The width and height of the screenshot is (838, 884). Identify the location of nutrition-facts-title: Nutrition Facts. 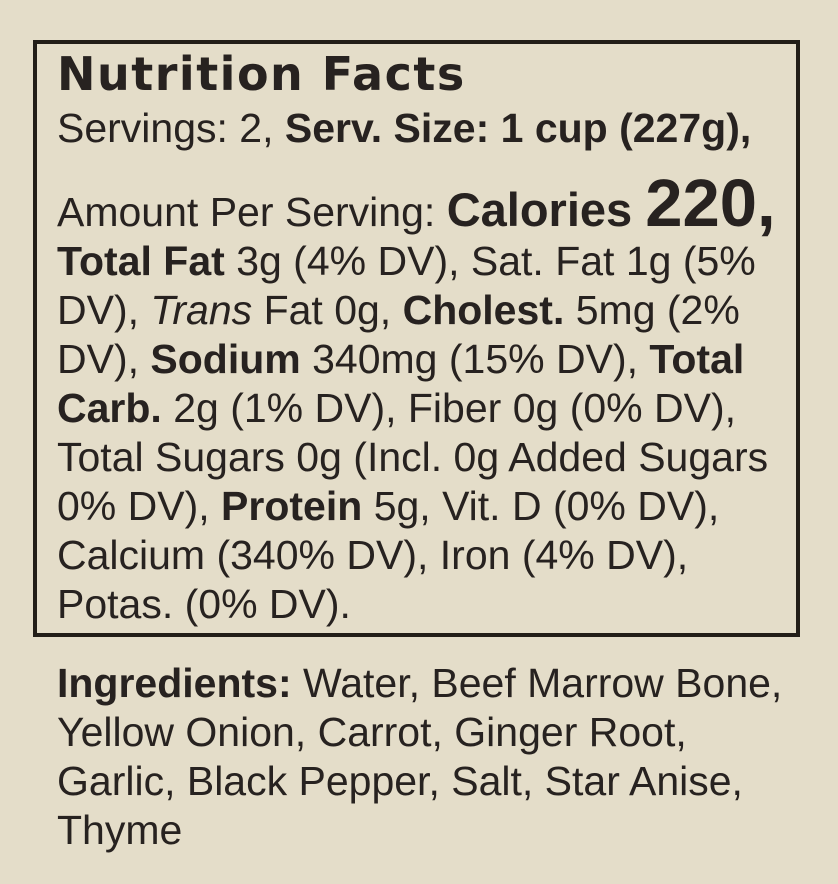
(261, 74).